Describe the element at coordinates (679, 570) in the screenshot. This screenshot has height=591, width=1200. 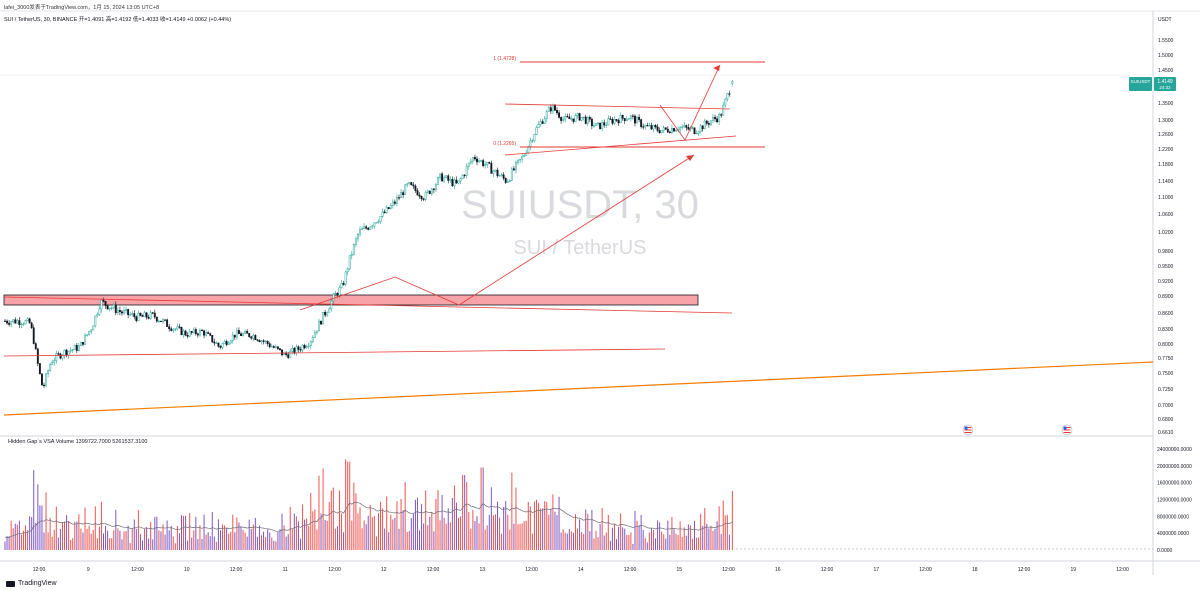
I see `time-tick-label: 15` at that location.